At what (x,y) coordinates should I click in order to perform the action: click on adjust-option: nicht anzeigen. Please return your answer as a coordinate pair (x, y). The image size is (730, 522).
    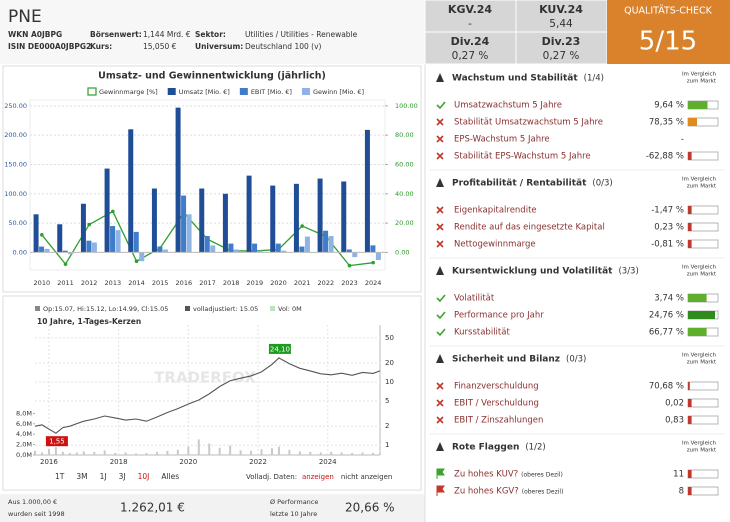
    Looking at the image, I should click on (366, 477).